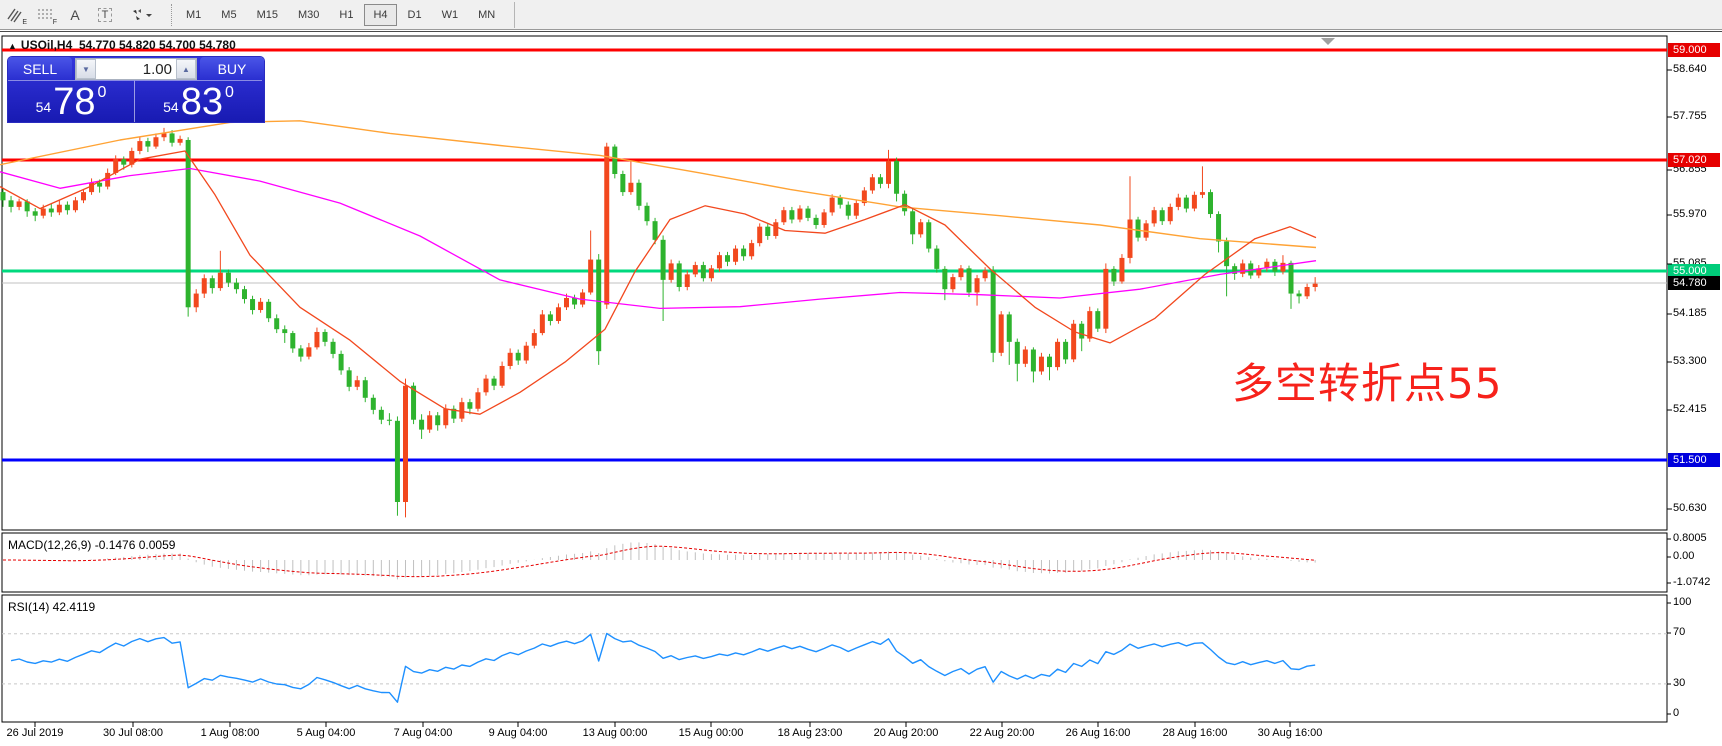 Image resolution: width=1722 pixels, height=746 pixels. What do you see at coordinates (308, 14) in the screenshot?
I see `timeframe-button-m30: M30` at bounding box center [308, 14].